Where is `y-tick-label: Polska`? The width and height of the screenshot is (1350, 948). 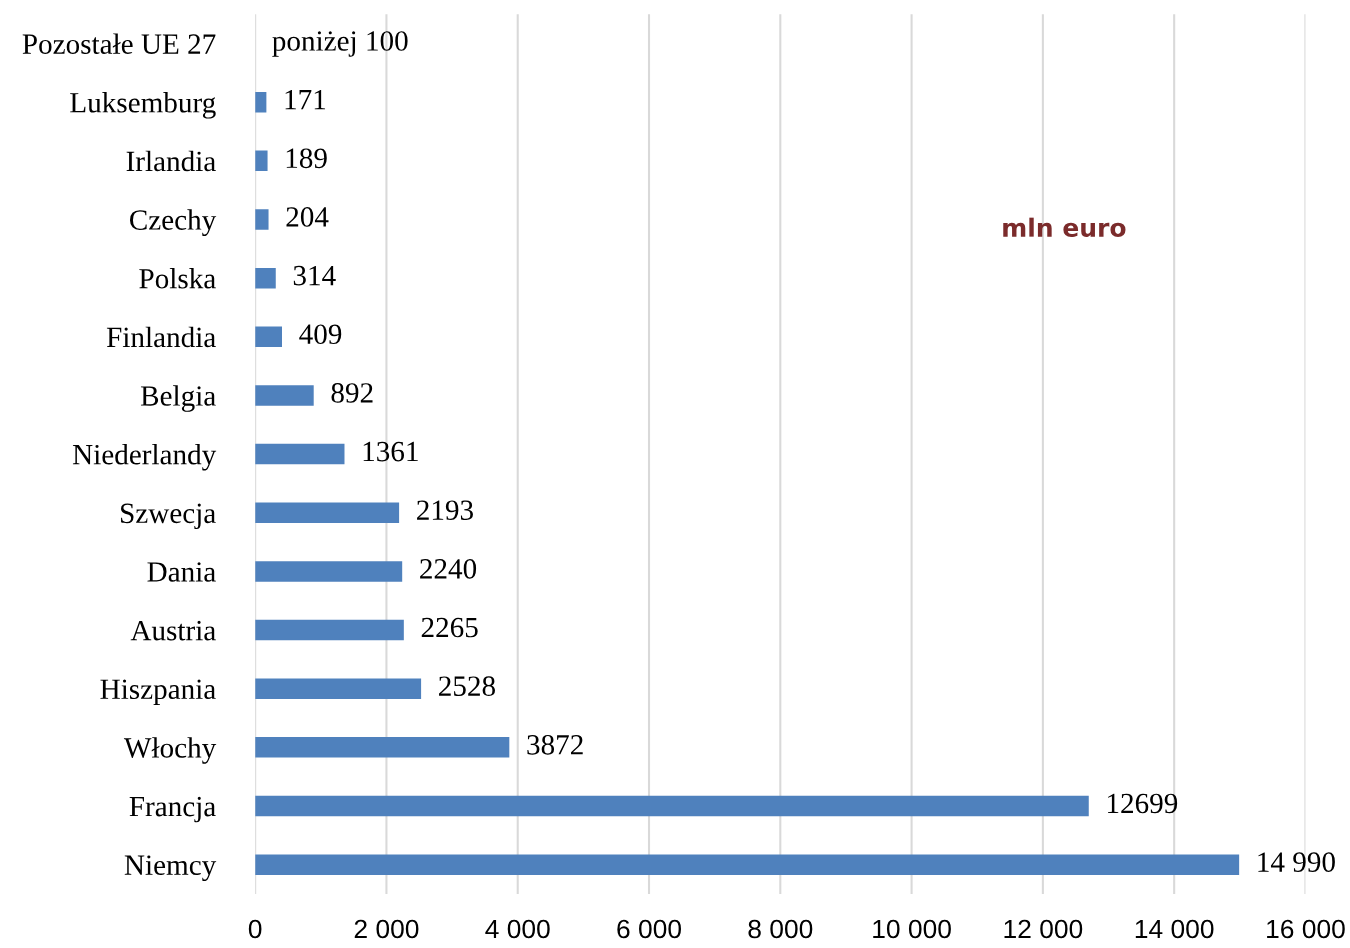
y-tick-label: Polska is located at coordinates (177, 278).